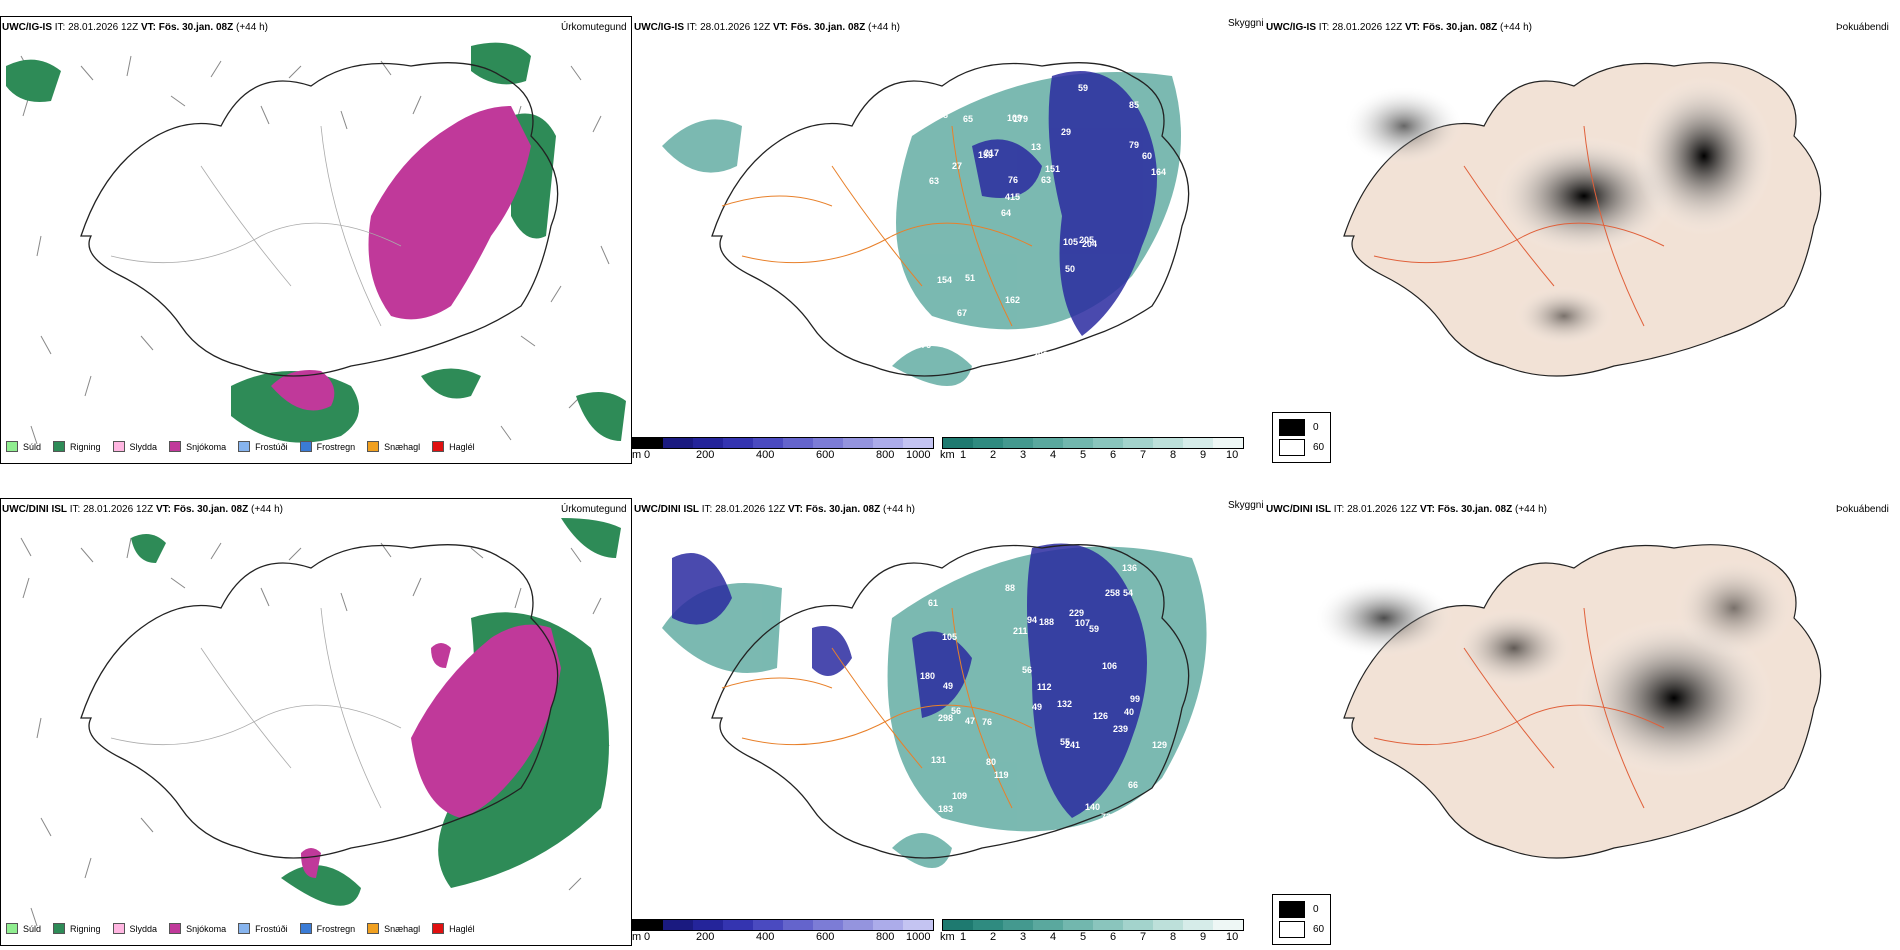 This screenshot has width=1900, height=950. I want to click on visibility-value-label: 27, so click(957, 166).